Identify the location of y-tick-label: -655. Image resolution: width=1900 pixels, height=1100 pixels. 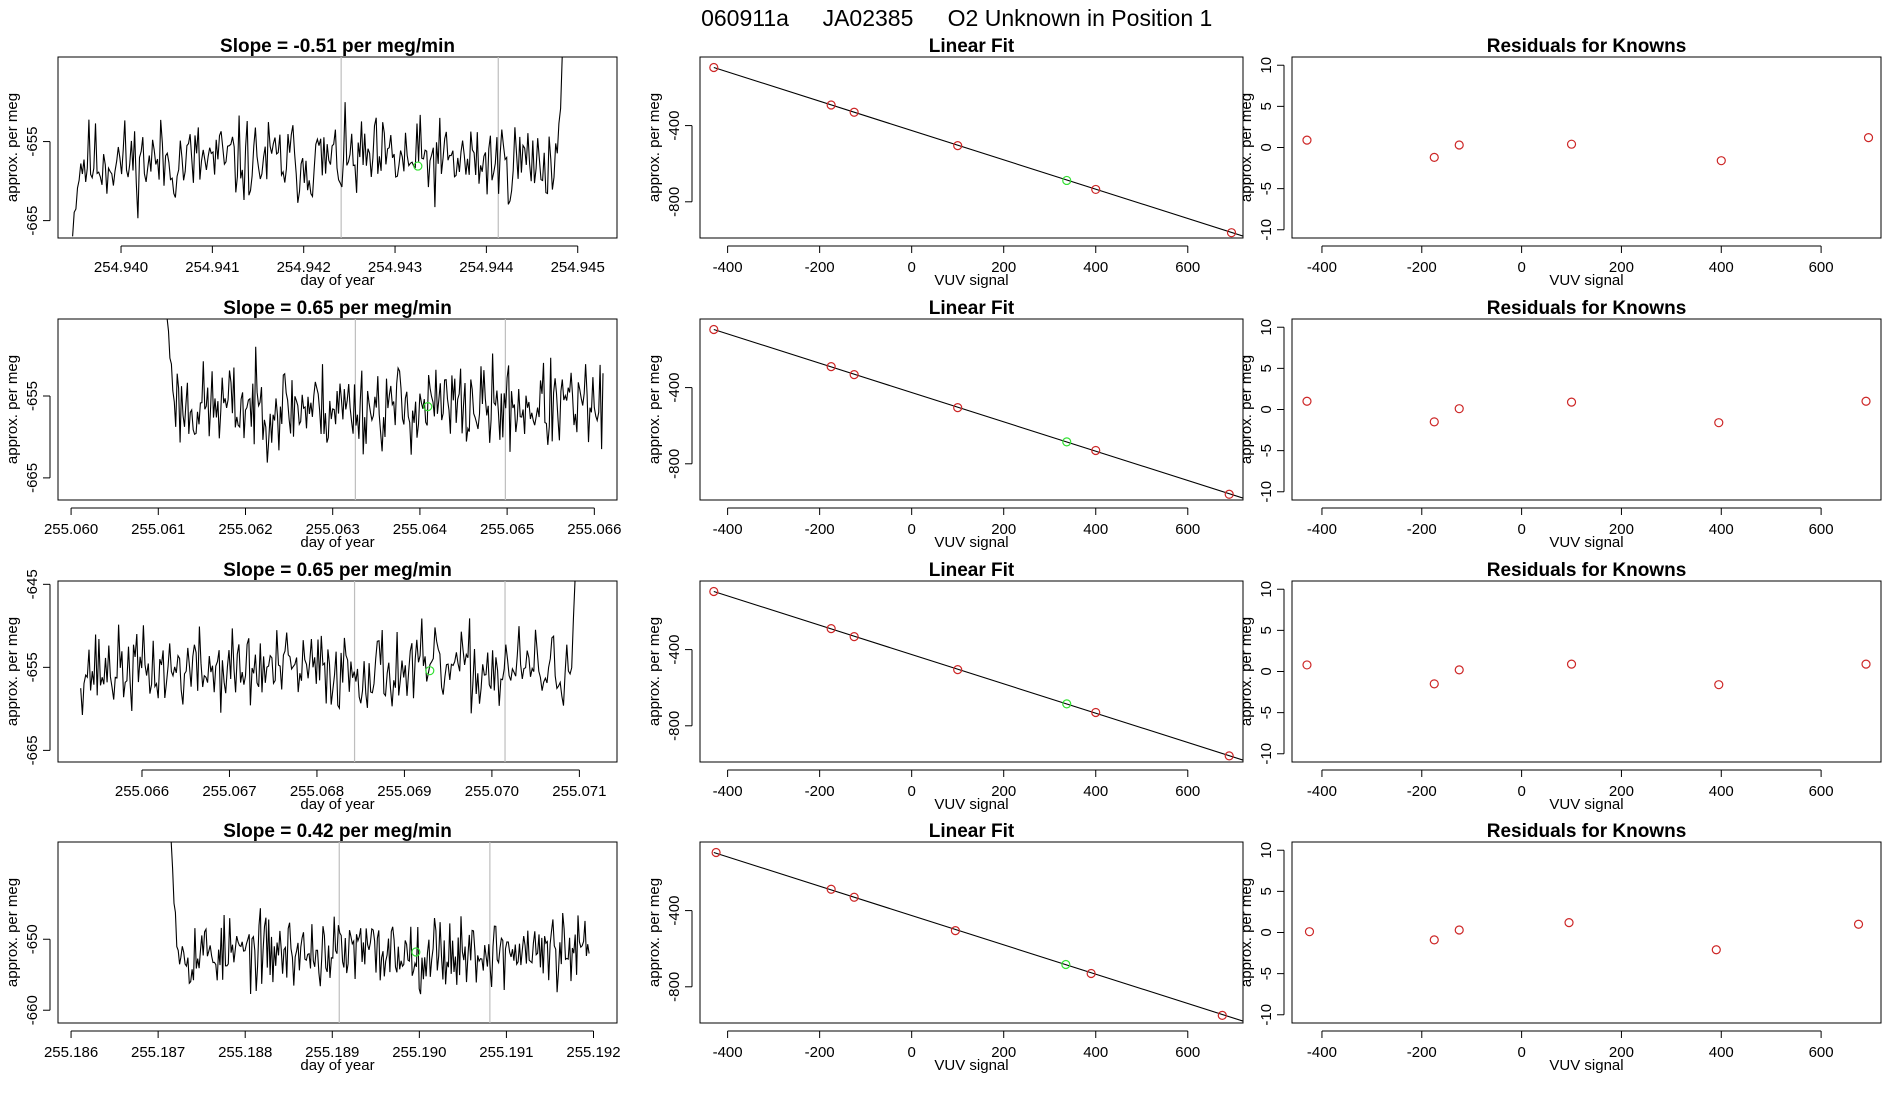
(32, 667).